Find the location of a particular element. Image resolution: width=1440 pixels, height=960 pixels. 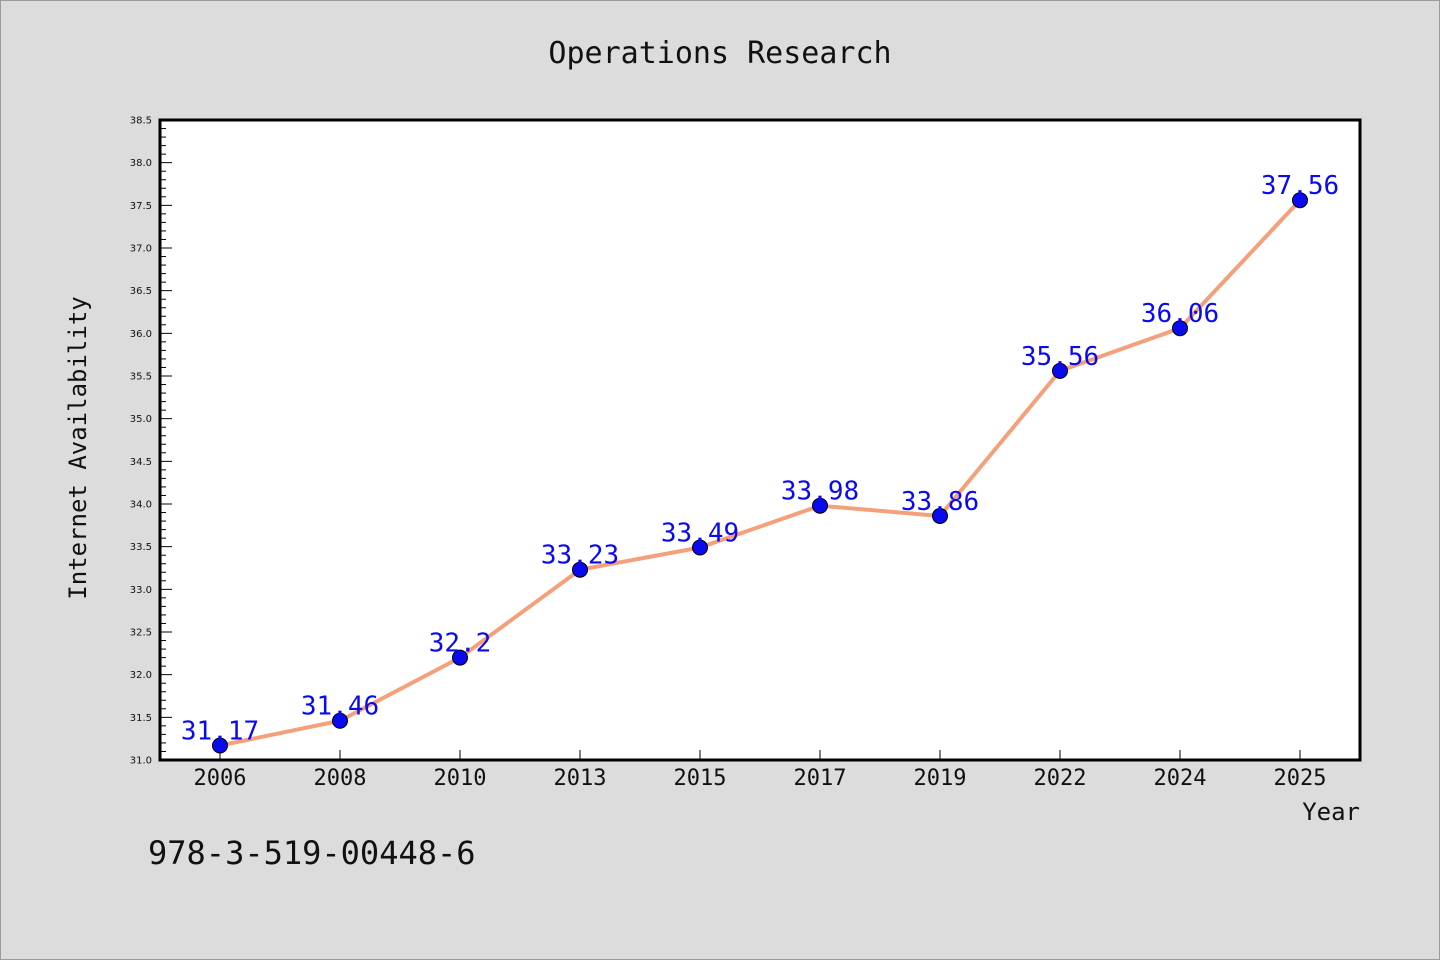

data-label: 33.86 is located at coordinates (940, 502).